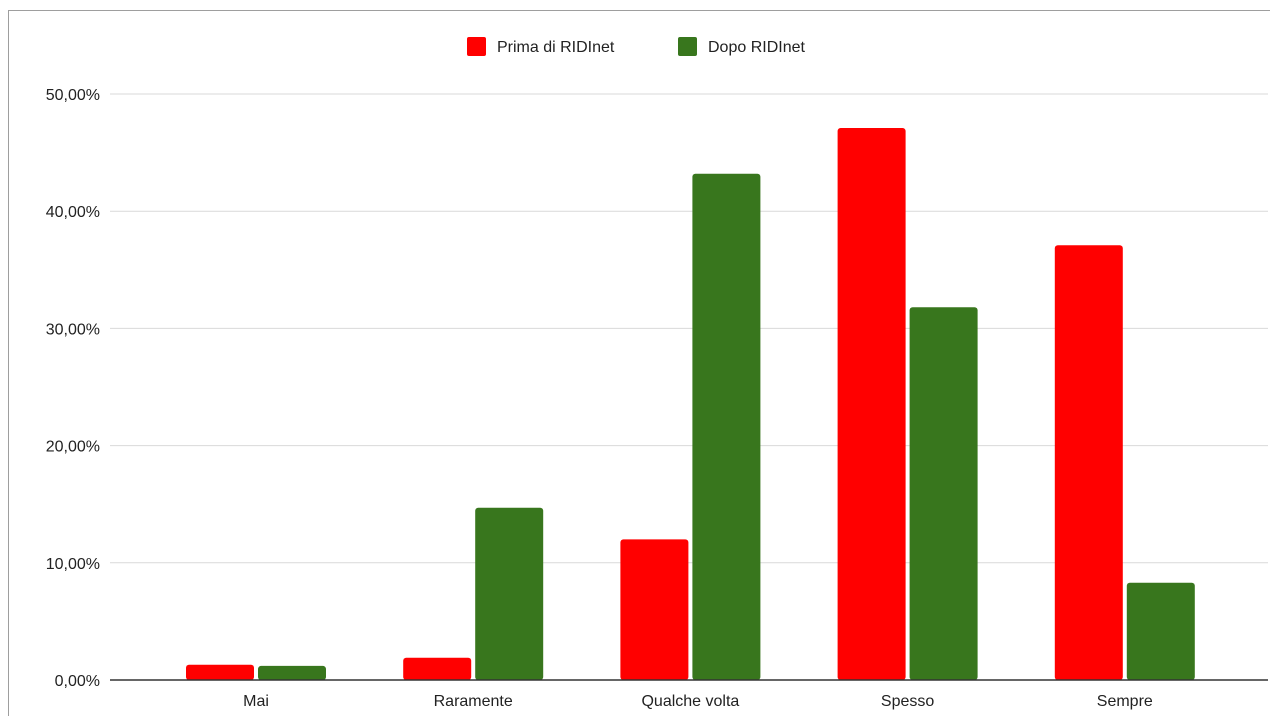 This screenshot has height=717, width=1271. I want to click on y-tick-label: 30,00%, so click(73, 329).